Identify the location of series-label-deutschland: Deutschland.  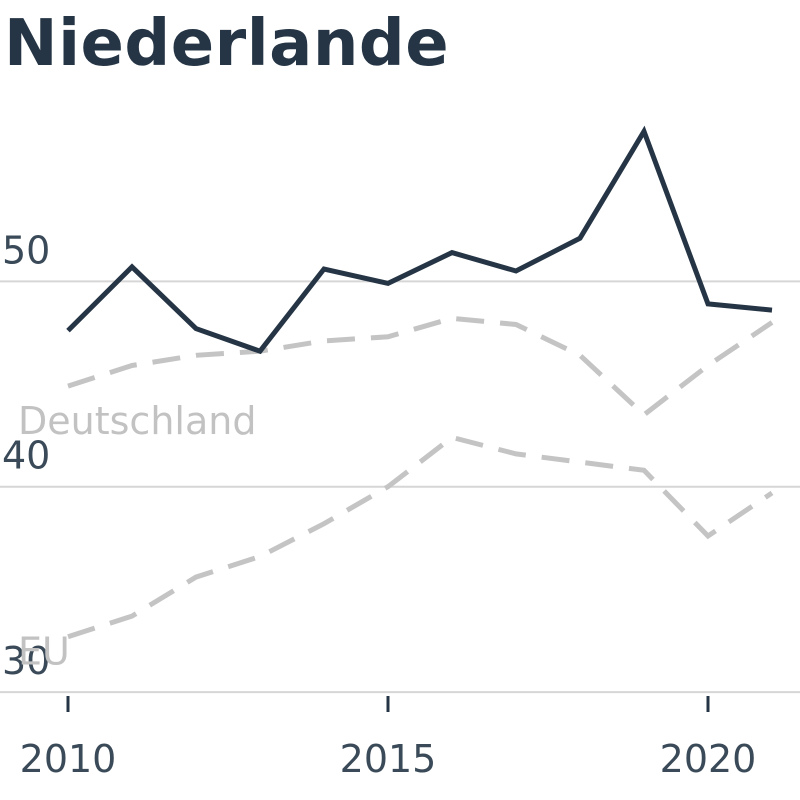
(137, 421).